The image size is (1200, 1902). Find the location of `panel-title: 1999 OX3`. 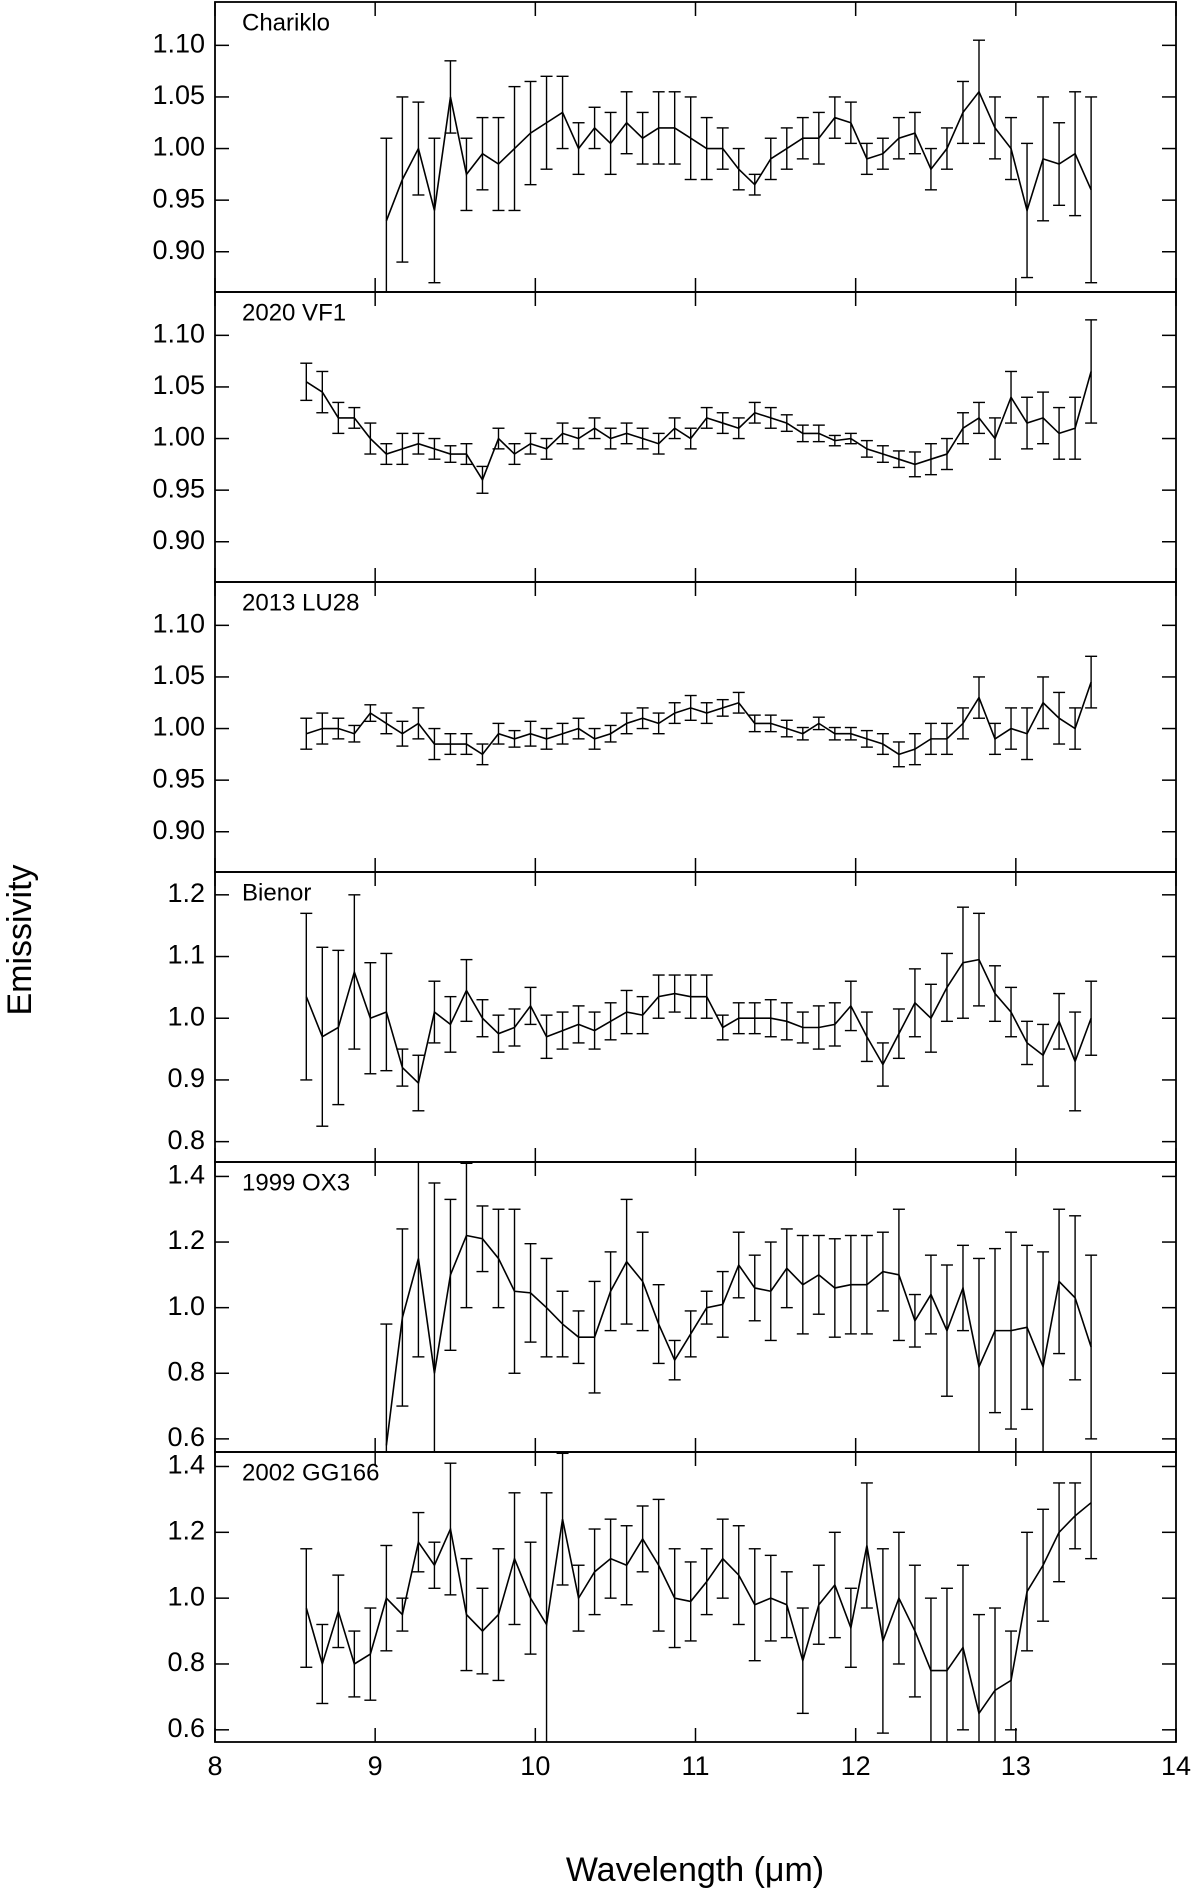

panel-title: 1999 OX3 is located at coordinates (296, 1182).